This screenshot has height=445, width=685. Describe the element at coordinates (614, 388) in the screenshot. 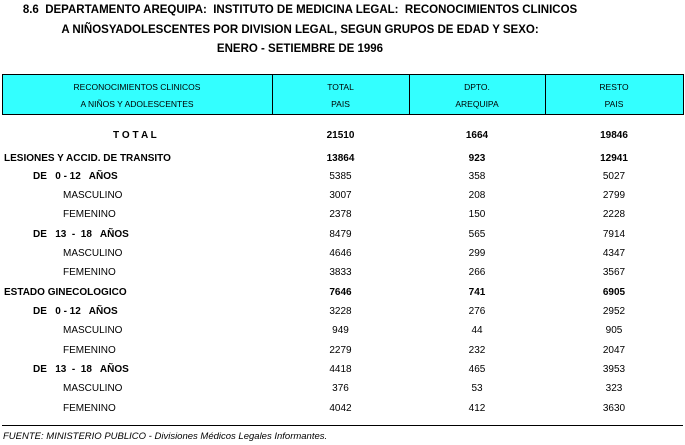

I see `cell-value: 323` at that location.